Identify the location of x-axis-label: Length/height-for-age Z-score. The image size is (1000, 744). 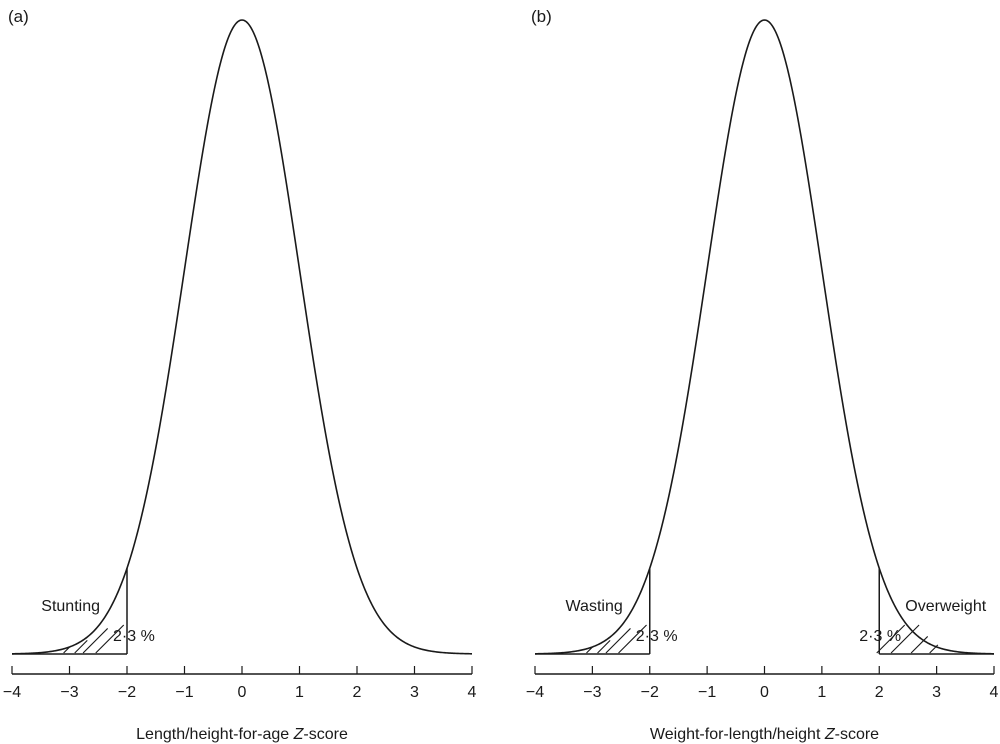
(242, 734).